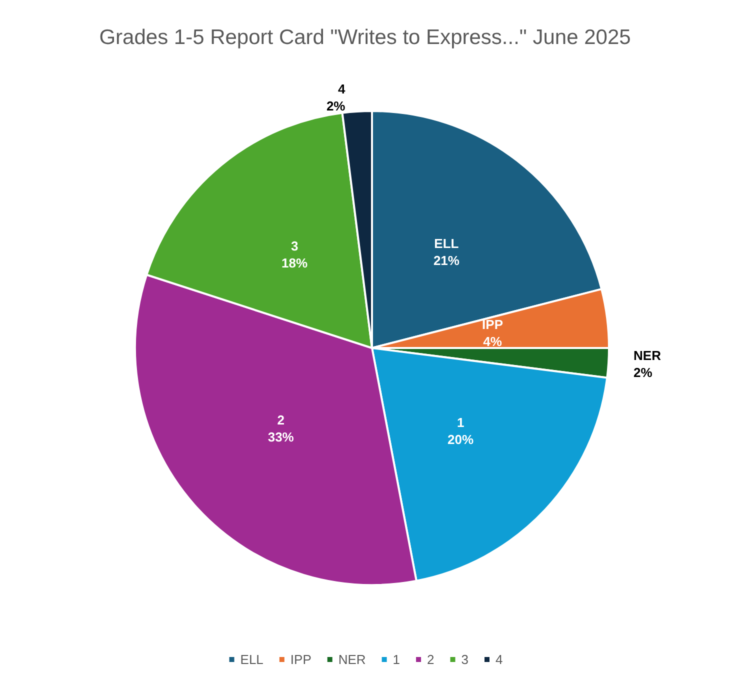 Image resolution: width=730 pixels, height=679 pixels. What do you see at coordinates (461, 440) in the screenshot?
I see `data-label: 20%` at bounding box center [461, 440].